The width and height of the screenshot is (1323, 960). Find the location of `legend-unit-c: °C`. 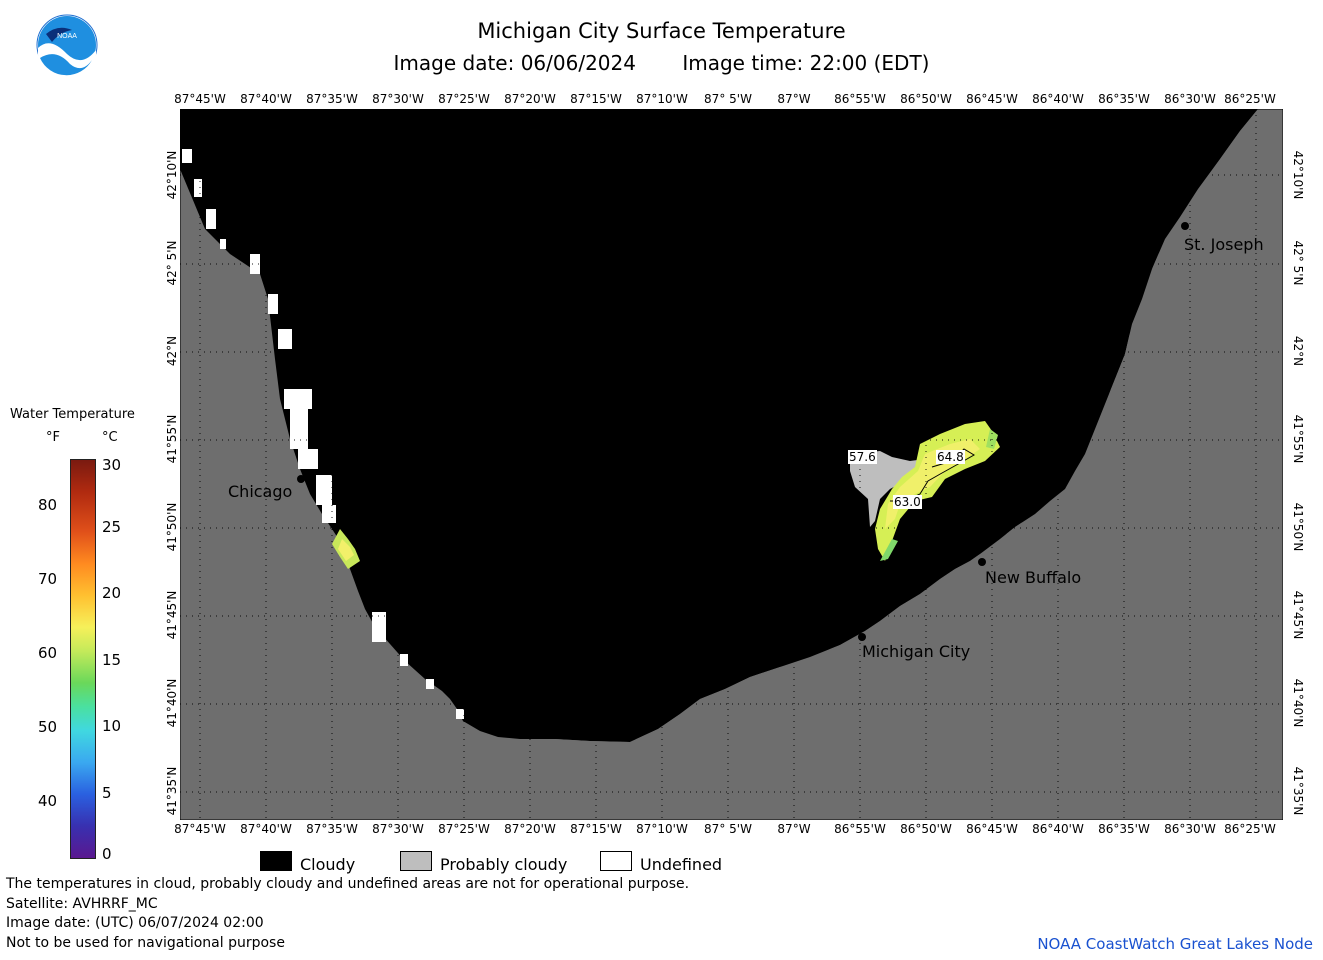

legend-unit-c: °C is located at coordinates (110, 437).